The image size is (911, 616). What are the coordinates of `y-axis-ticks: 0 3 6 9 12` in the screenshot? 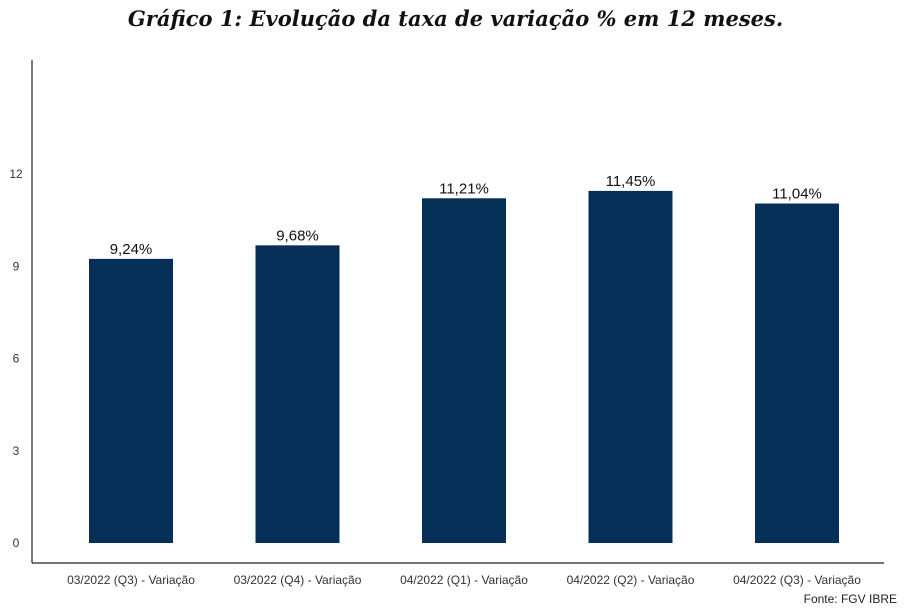 It's located at (16, 358).